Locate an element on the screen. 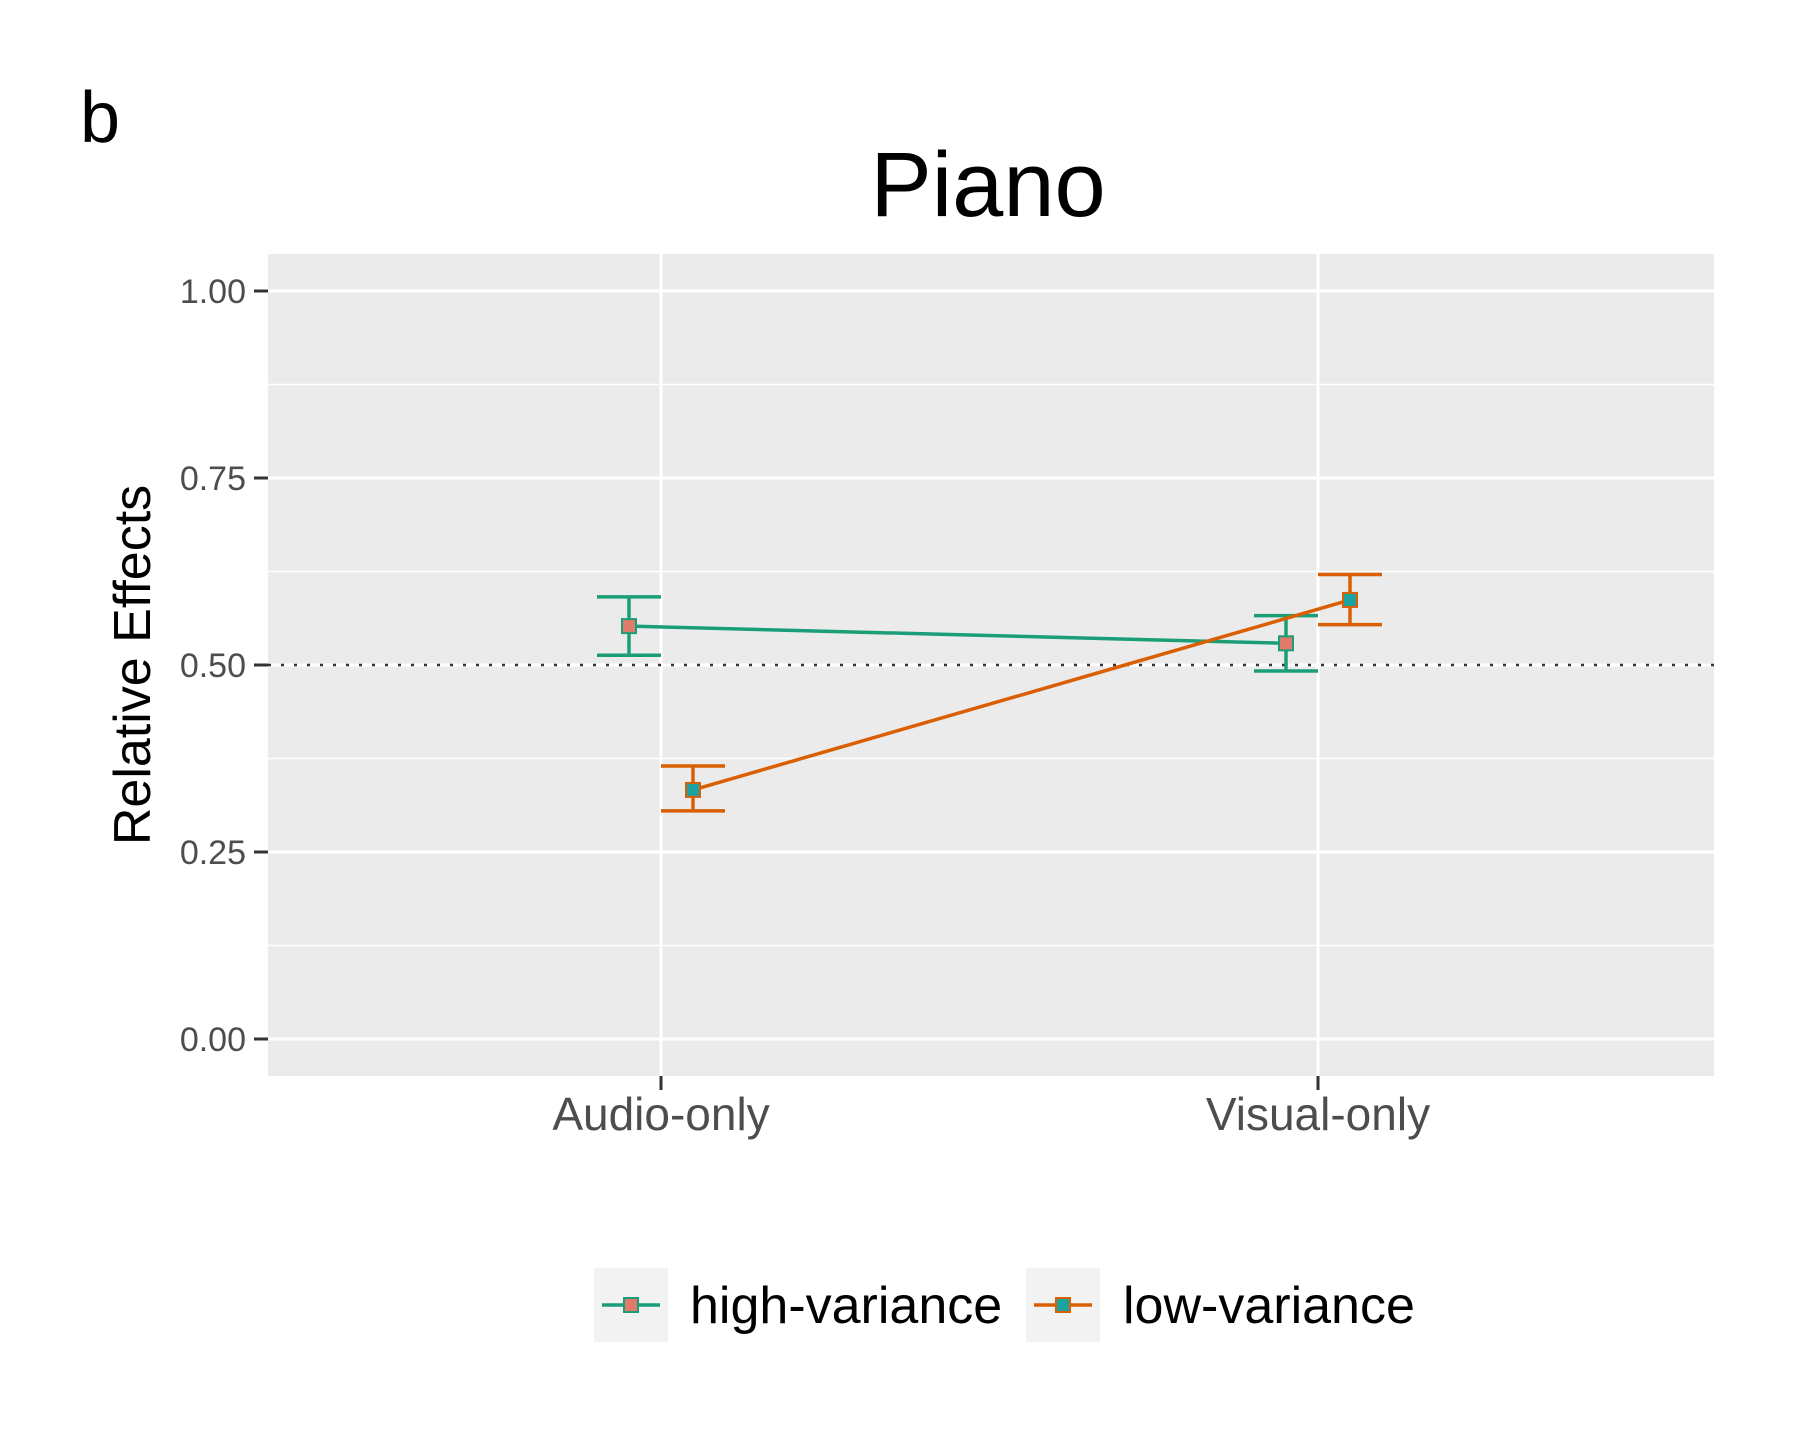 Image resolution: width=1800 pixels, height=1440 pixels. legend-label: low-variance is located at coordinates (1269, 1306).